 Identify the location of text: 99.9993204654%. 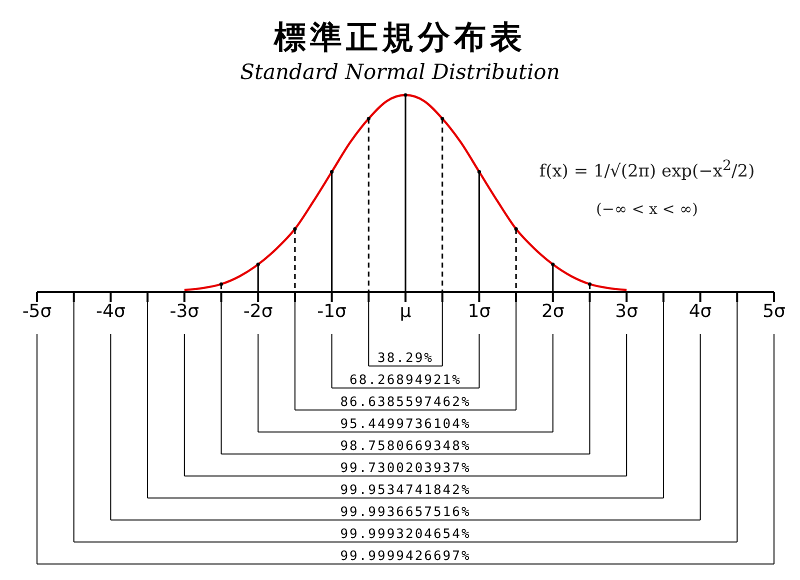
(405, 534).